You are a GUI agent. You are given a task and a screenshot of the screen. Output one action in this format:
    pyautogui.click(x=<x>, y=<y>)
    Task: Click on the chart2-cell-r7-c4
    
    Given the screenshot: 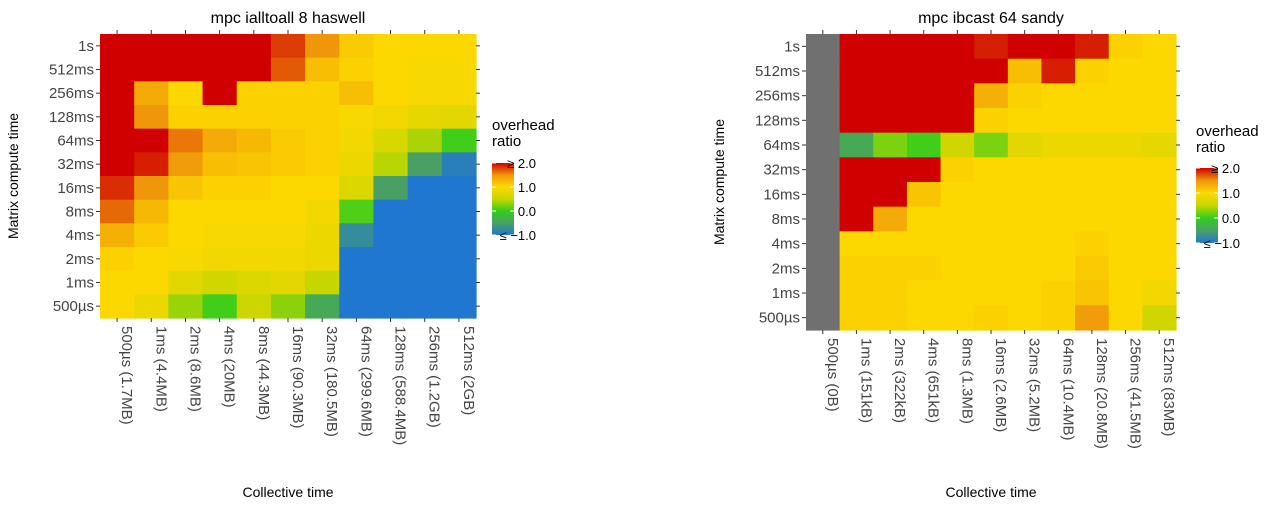 What is the action you would take?
    pyautogui.click(x=957, y=219)
    